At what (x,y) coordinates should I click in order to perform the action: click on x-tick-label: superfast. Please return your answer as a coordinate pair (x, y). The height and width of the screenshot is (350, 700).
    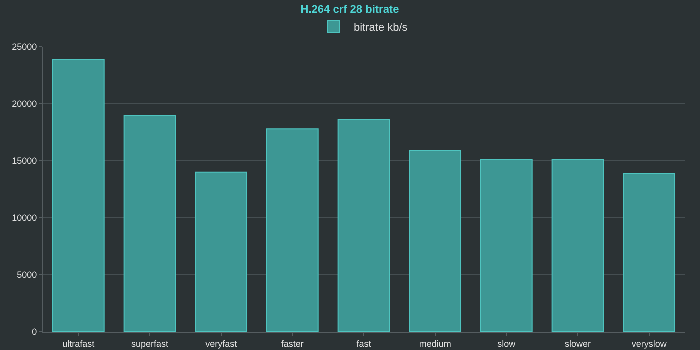
    Looking at the image, I should click on (150, 343).